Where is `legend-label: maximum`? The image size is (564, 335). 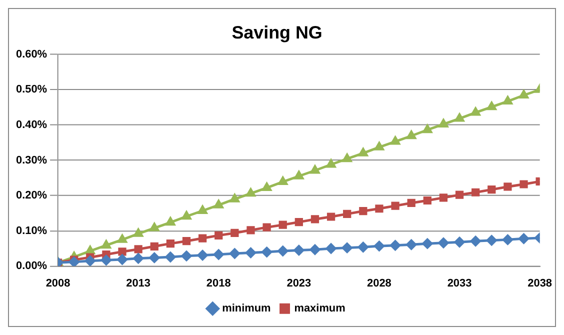
legend-label: maximum is located at coordinates (320, 308).